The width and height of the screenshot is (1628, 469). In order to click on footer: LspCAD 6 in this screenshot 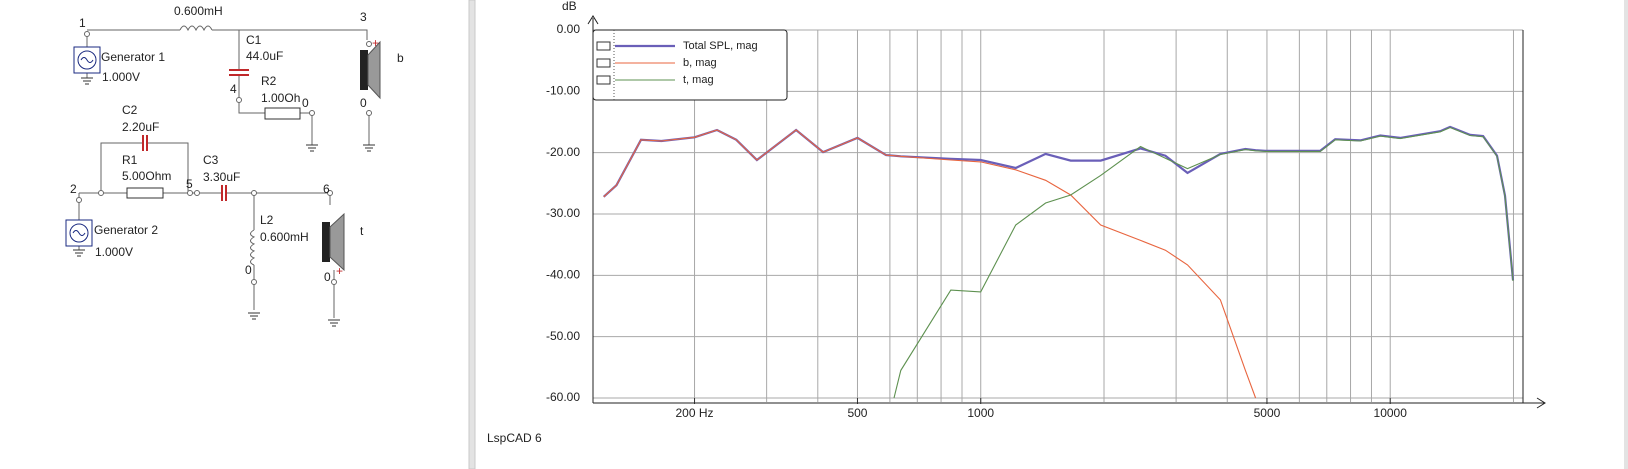, I will do `click(514, 438)`.